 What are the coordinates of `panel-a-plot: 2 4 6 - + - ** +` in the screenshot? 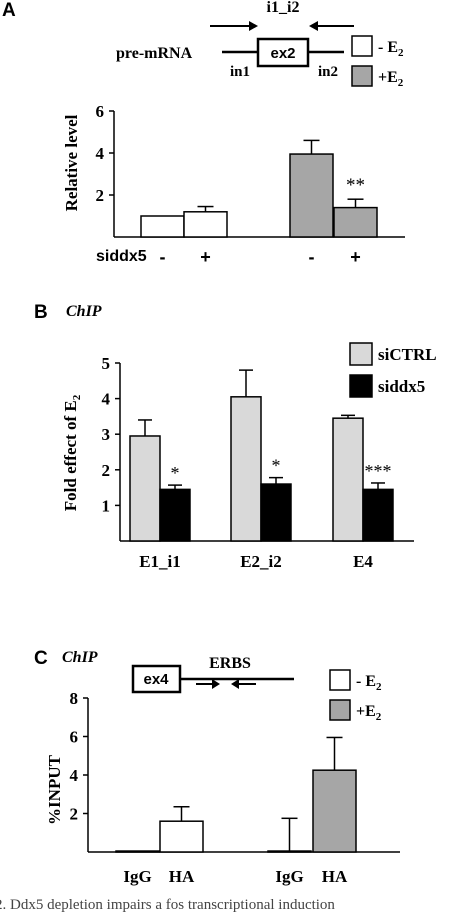 It's located at (250, 184).